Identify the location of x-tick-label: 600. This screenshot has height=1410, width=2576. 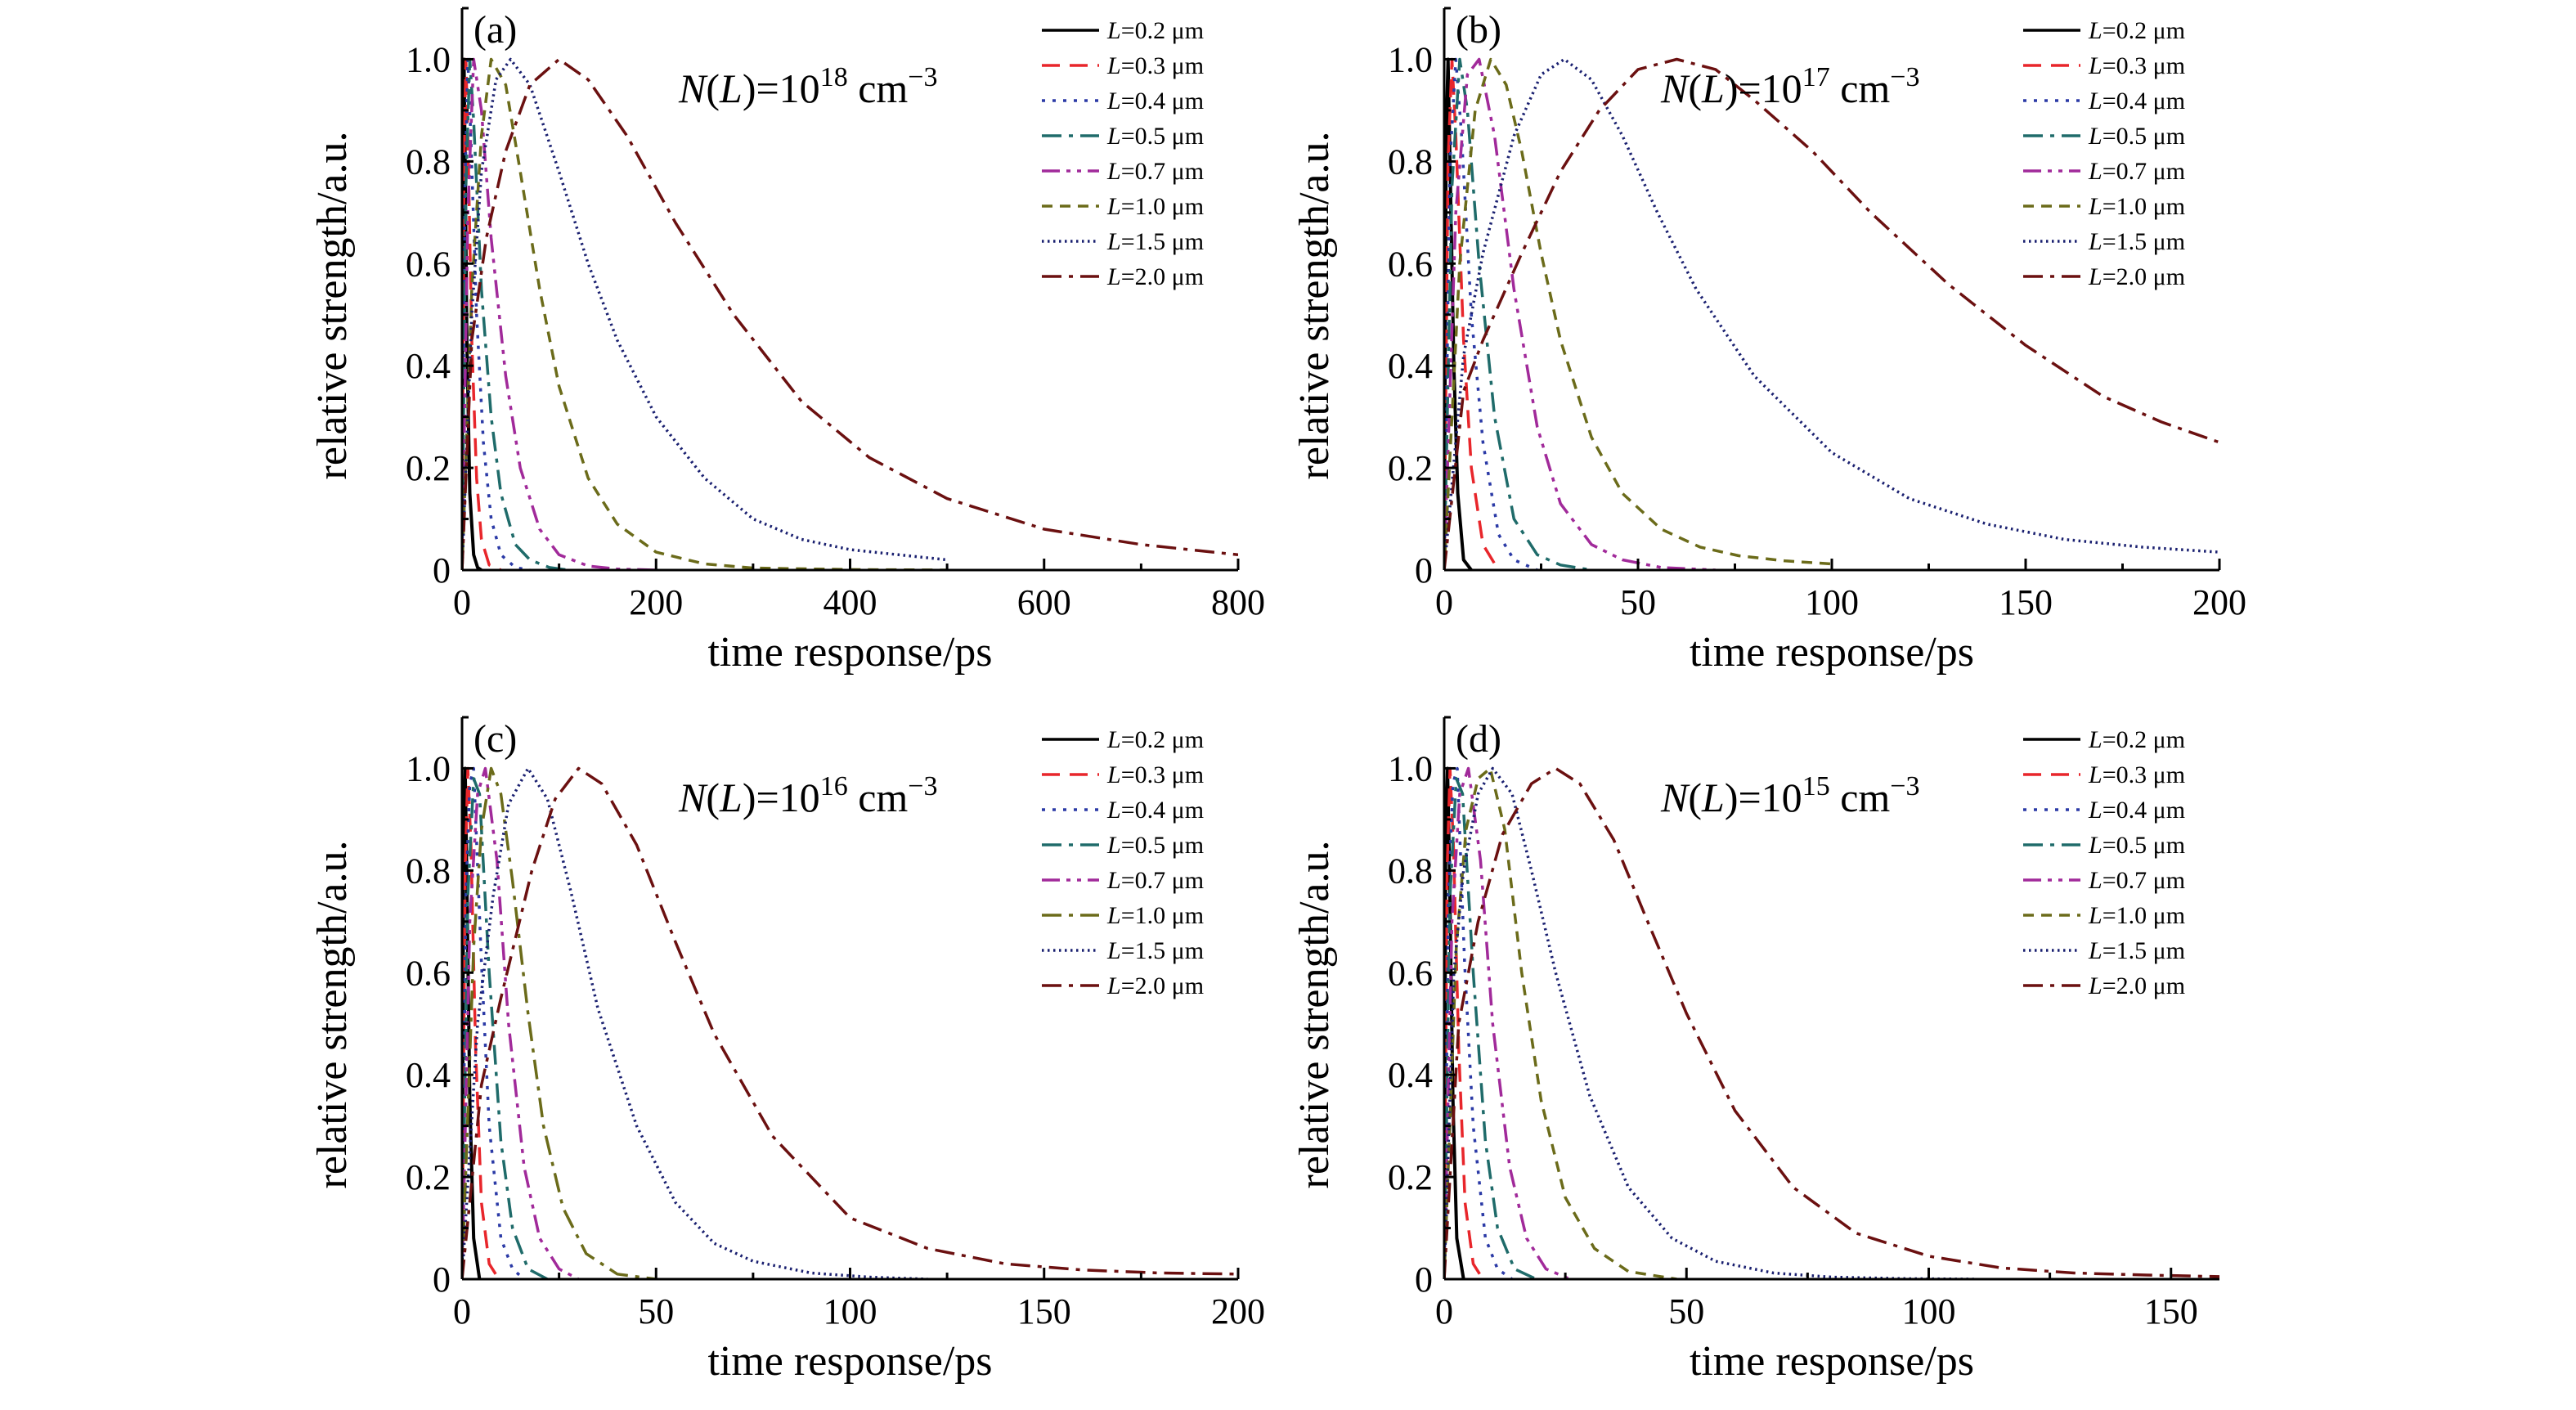
(1044, 602).